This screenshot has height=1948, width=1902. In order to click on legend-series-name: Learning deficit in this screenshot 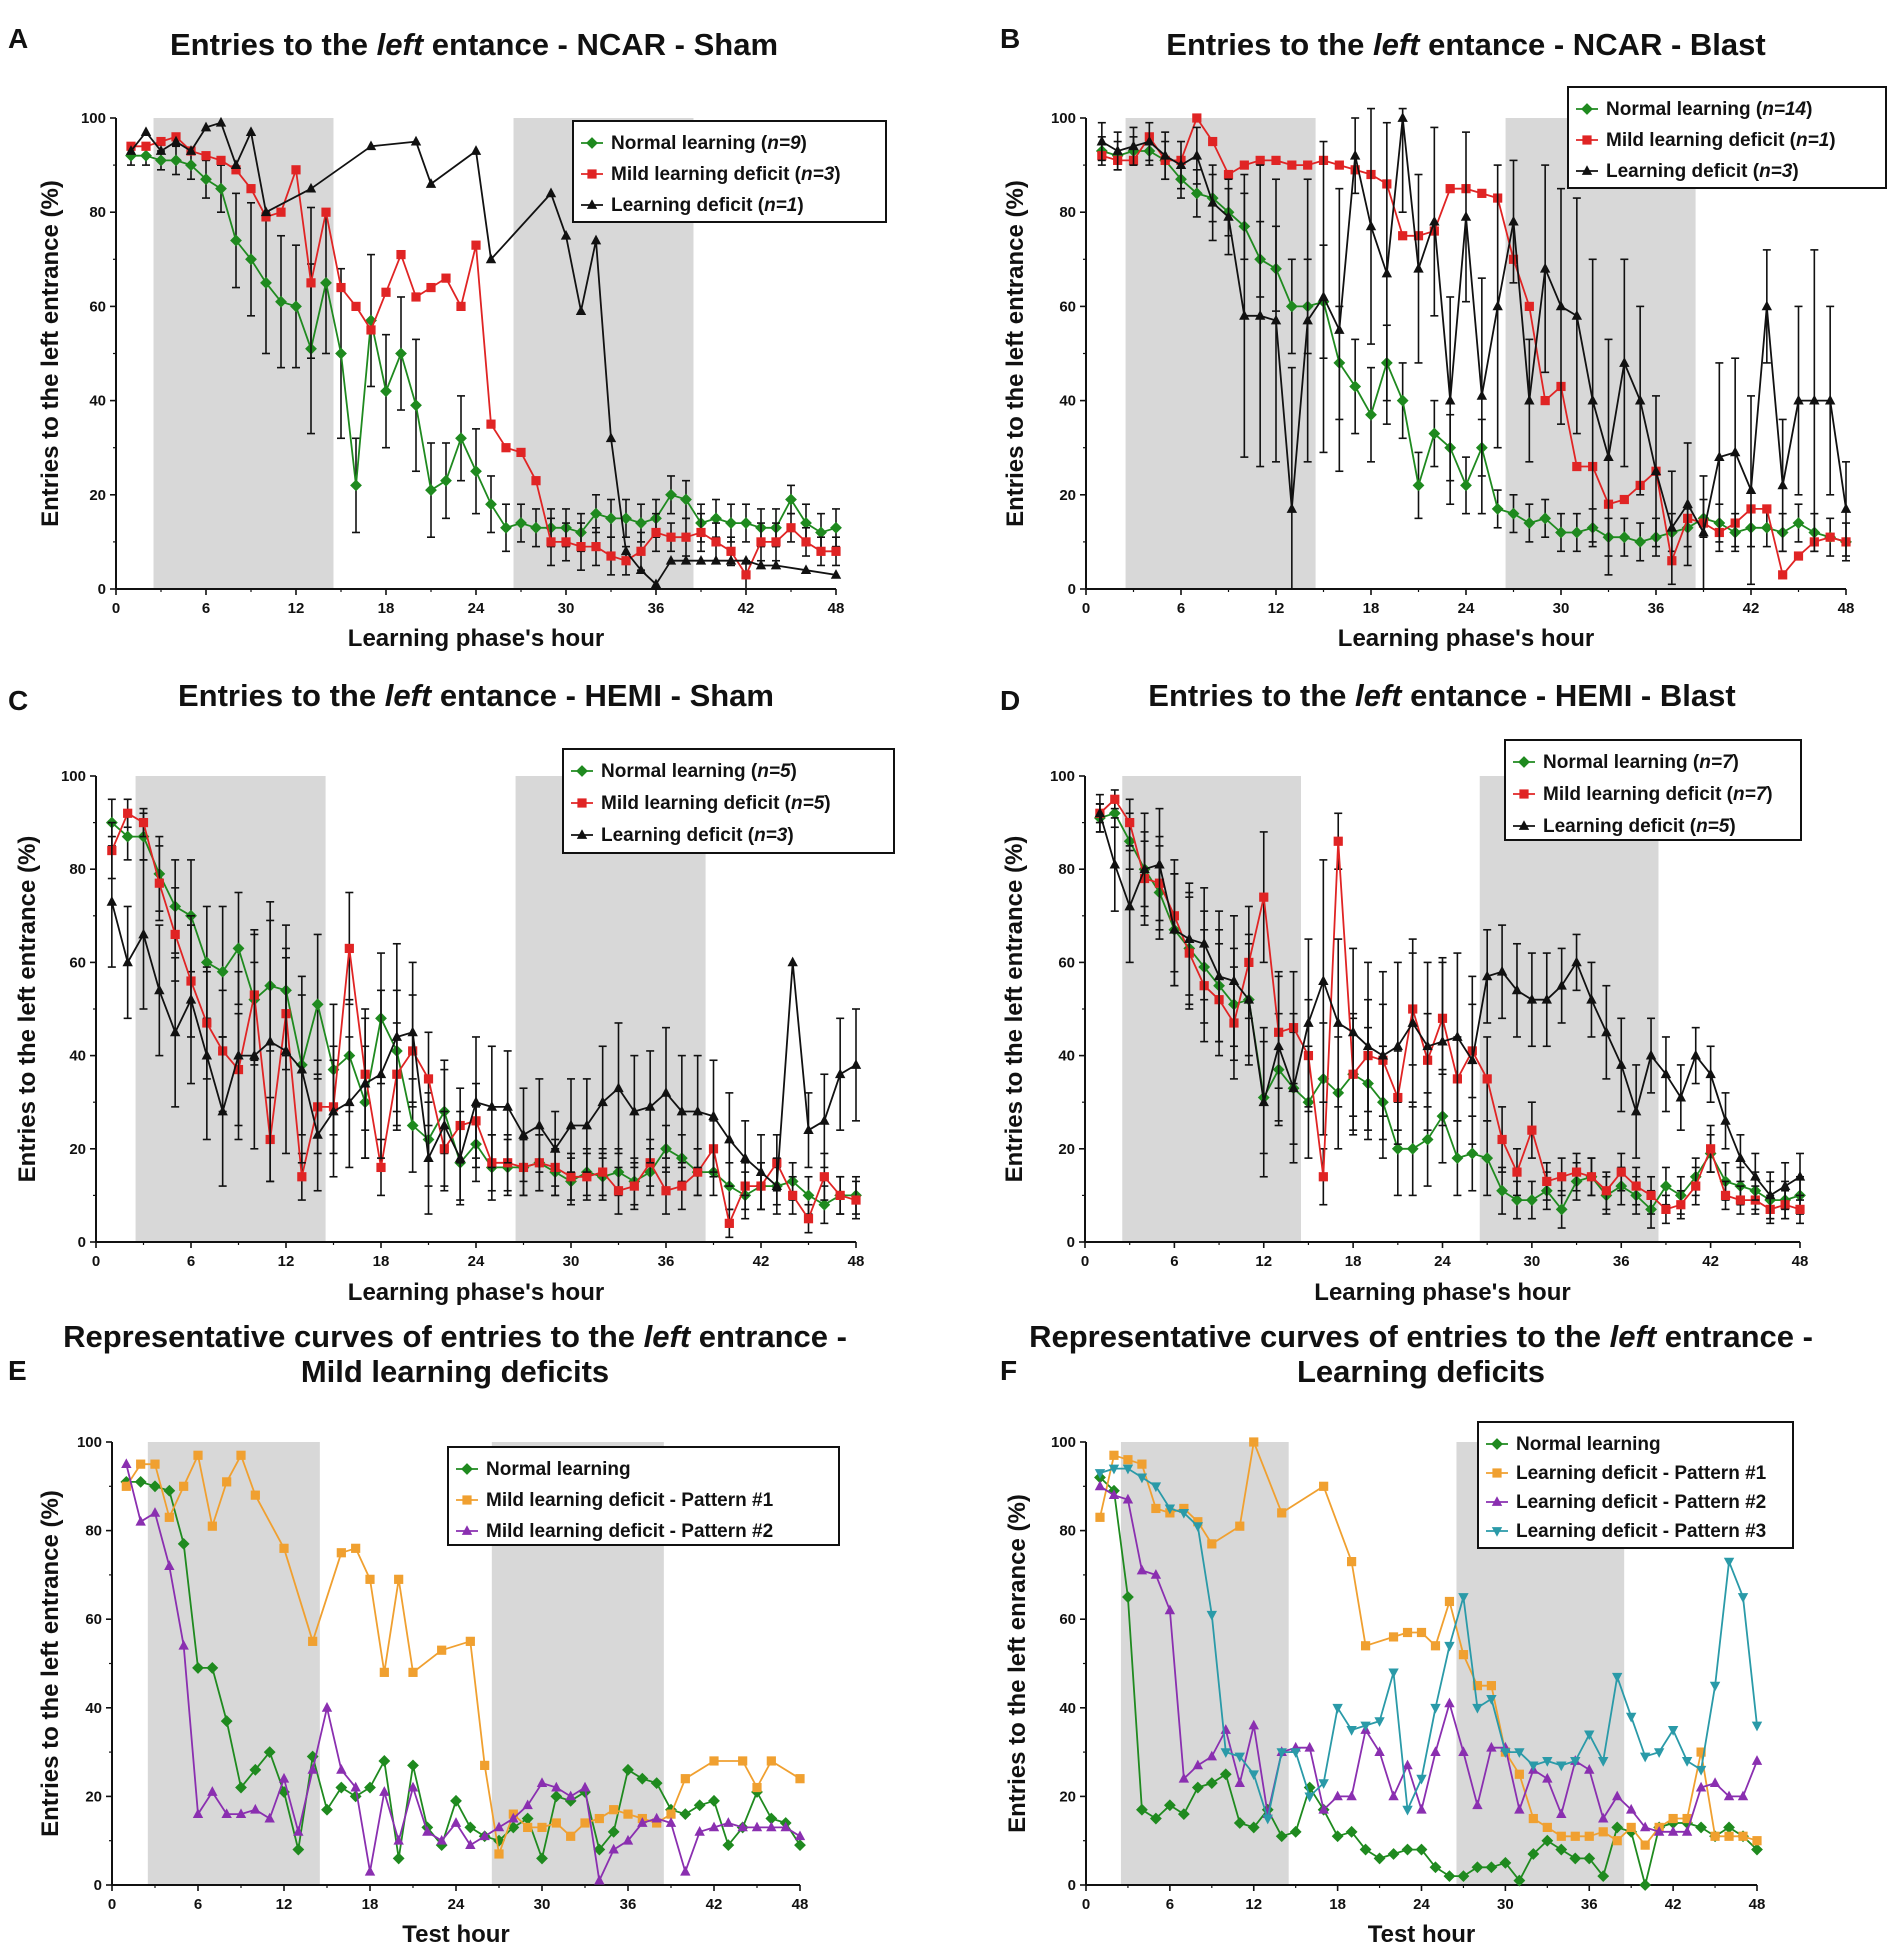, I will do `click(682, 205)`.